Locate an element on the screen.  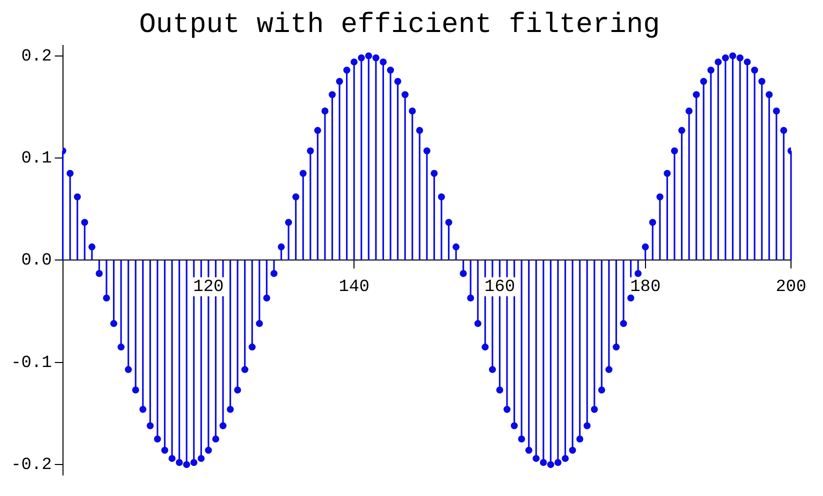
y-tick-label: -0.1 is located at coordinates (31, 363).